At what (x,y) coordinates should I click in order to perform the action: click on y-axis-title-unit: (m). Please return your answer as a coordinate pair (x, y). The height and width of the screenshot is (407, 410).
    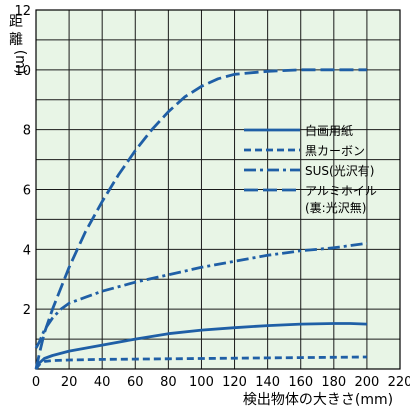
    Looking at the image, I should click on (20, 62).